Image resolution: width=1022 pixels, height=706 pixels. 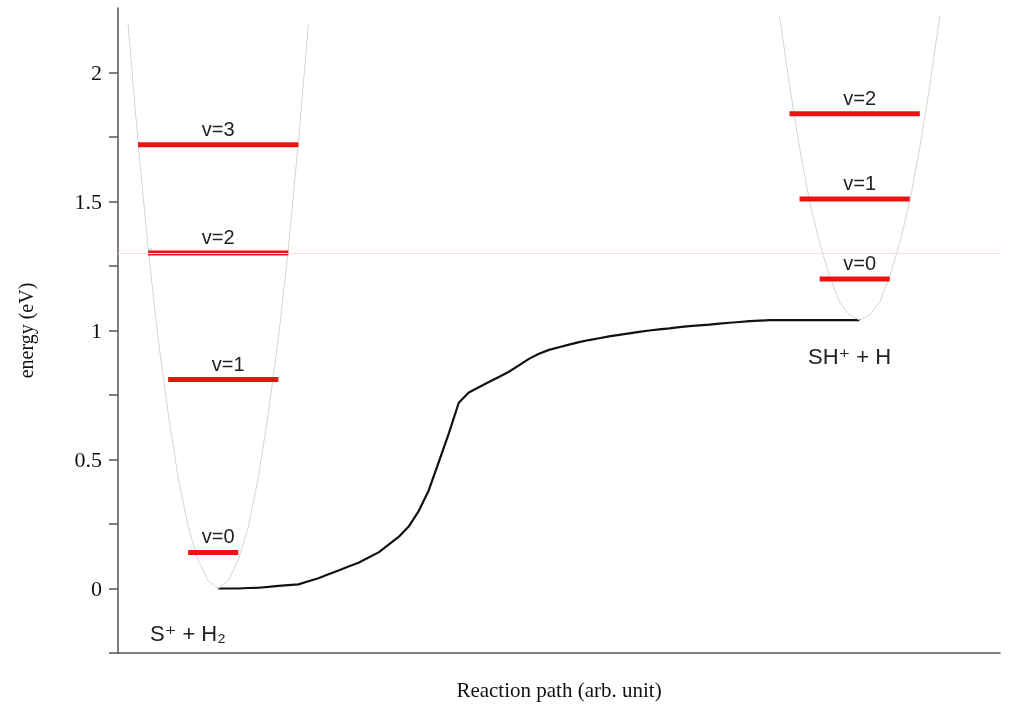 What do you see at coordinates (218, 128) in the screenshot?
I see `series-label: v=3` at bounding box center [218, 128].